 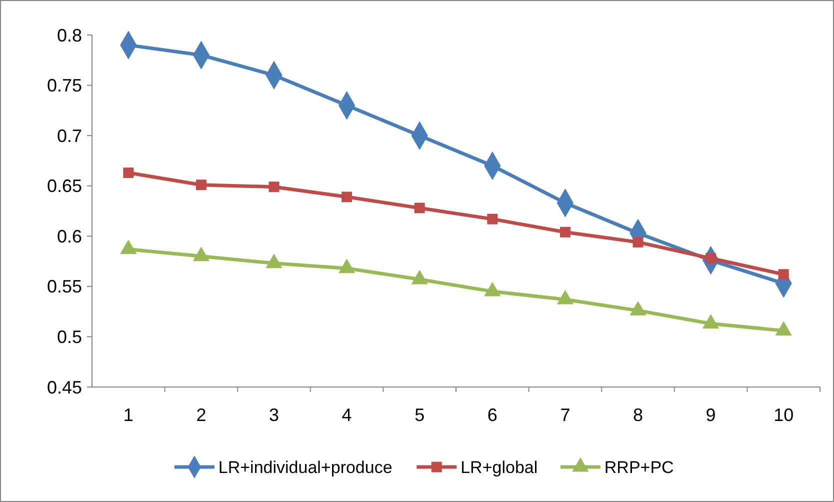 What do you see at coordinates (64, 186) in the screenshot?
I see `y-tick-label: 0.65` at bounding box center [64, 186].